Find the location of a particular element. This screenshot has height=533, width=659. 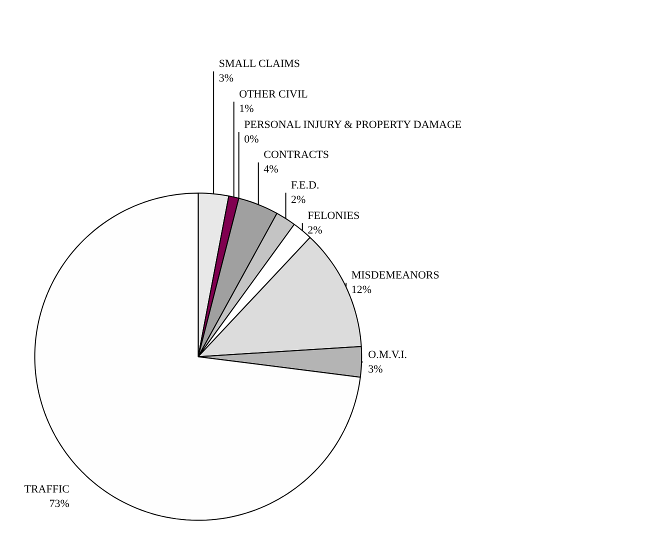

slice-label: FELONIES is located at coordinates (334, 216).